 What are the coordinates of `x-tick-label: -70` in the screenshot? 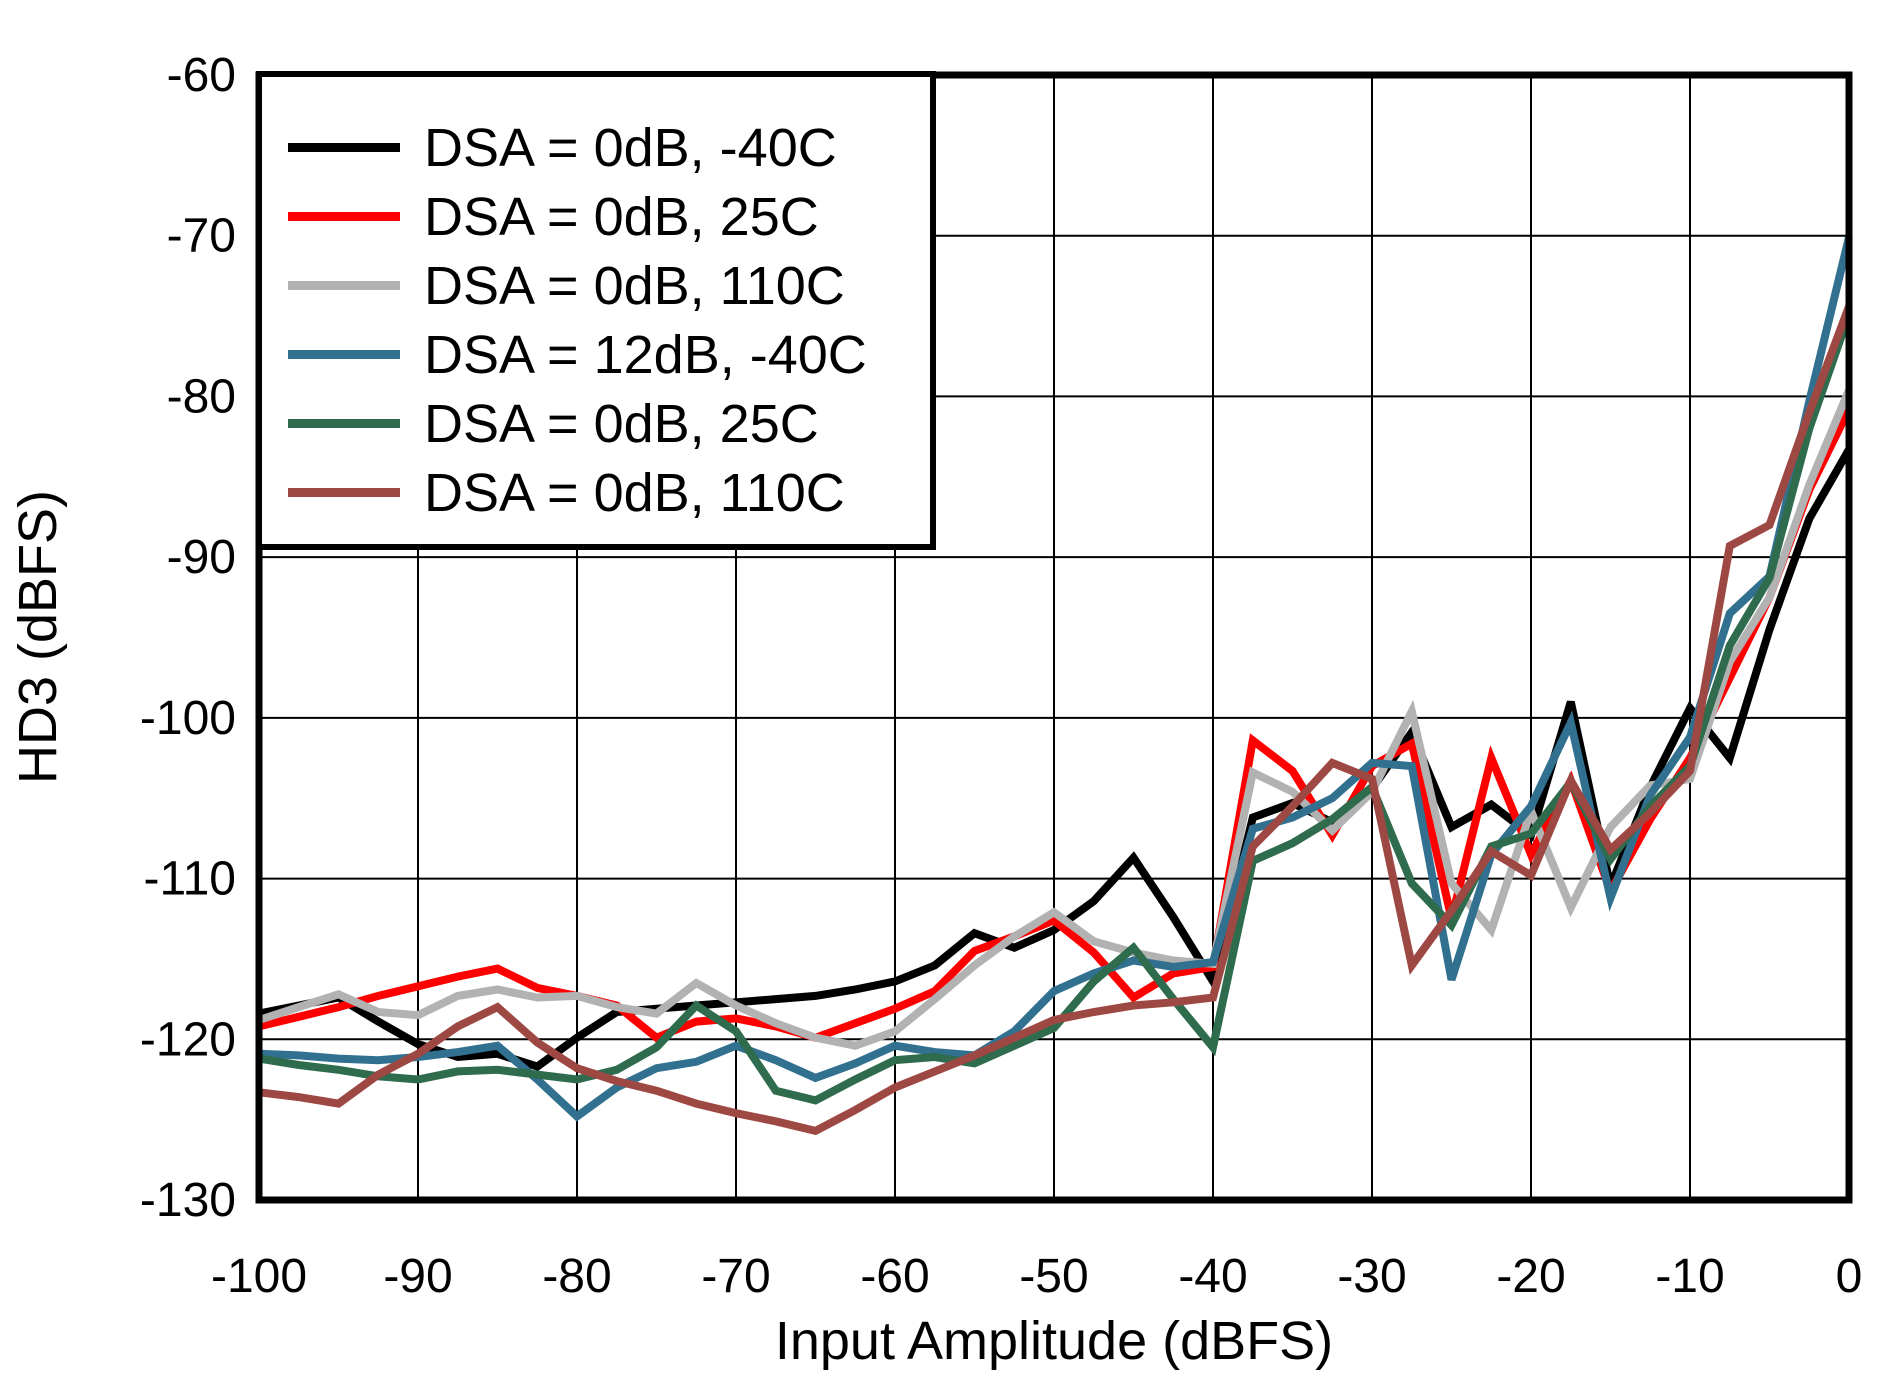 It's located at (735, 1276).